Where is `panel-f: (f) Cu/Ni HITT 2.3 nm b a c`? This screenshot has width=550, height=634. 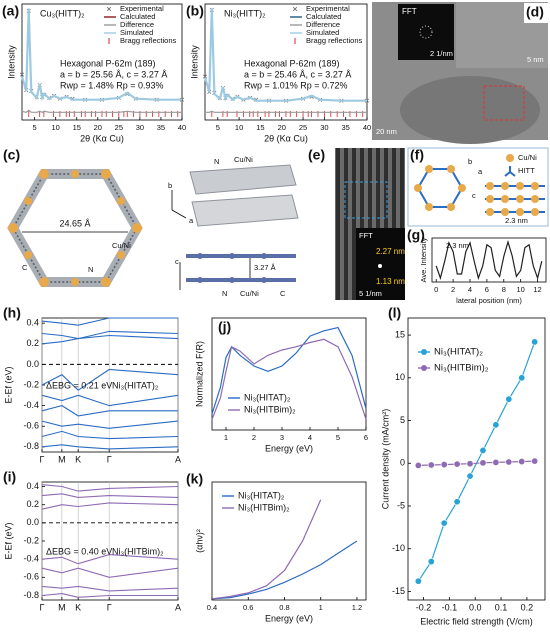
panel-f: (f) Cu/Ni HITT 2.3 nm b a c is located at coordinates (478, 187).